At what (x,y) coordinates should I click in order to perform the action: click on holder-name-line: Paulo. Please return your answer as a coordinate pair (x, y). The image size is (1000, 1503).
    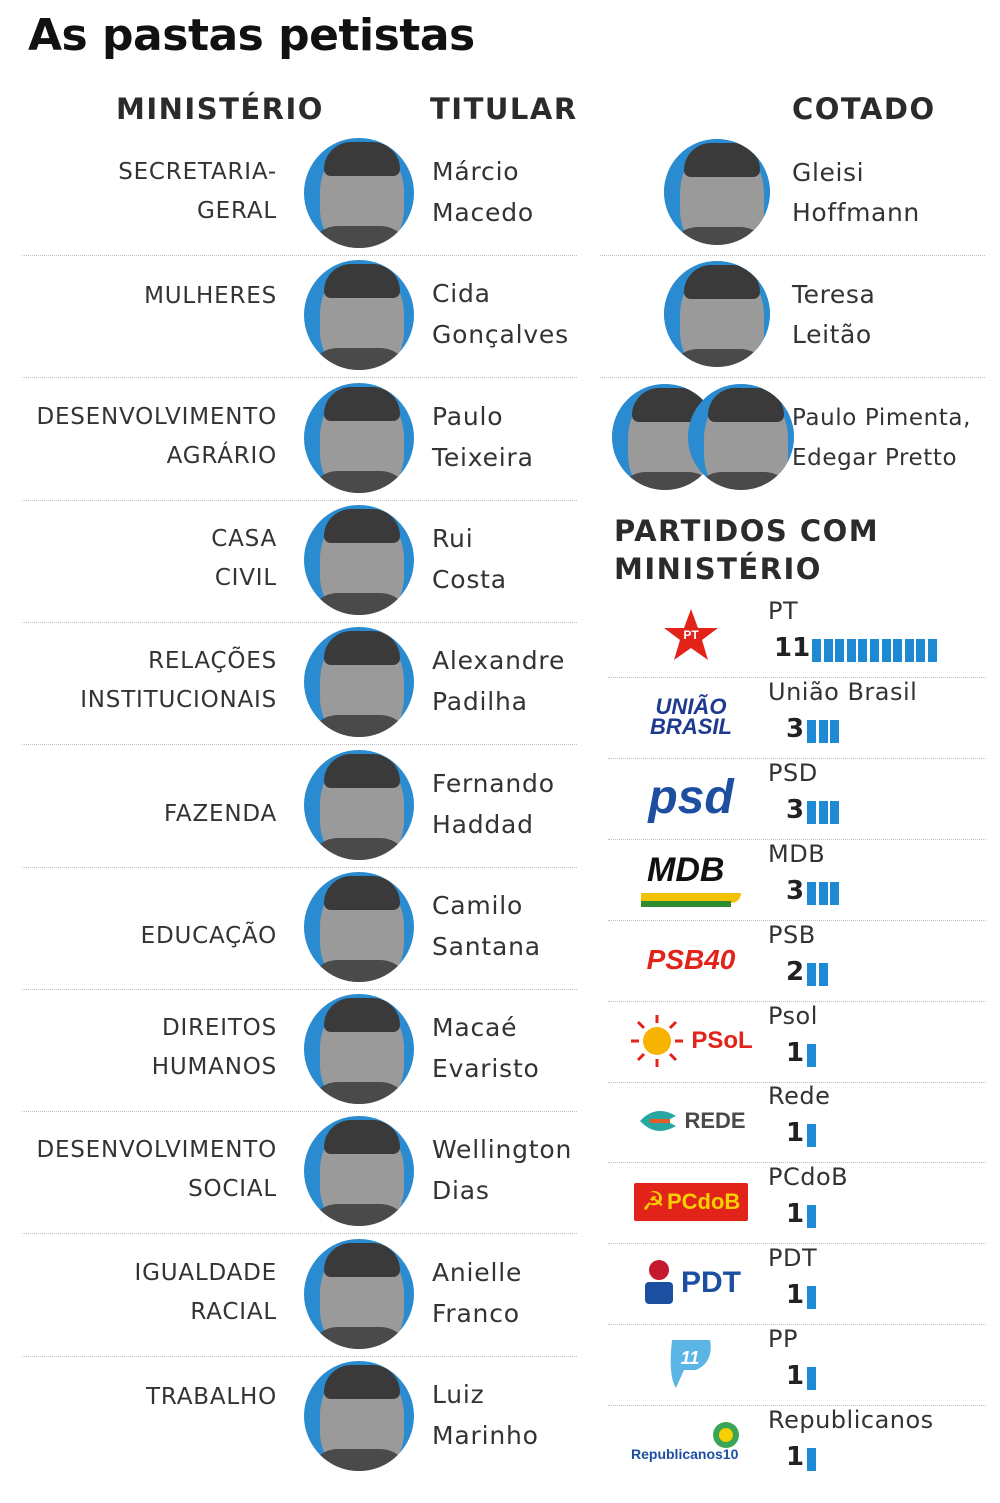
    Looking at the image, I should click on (468, 416).